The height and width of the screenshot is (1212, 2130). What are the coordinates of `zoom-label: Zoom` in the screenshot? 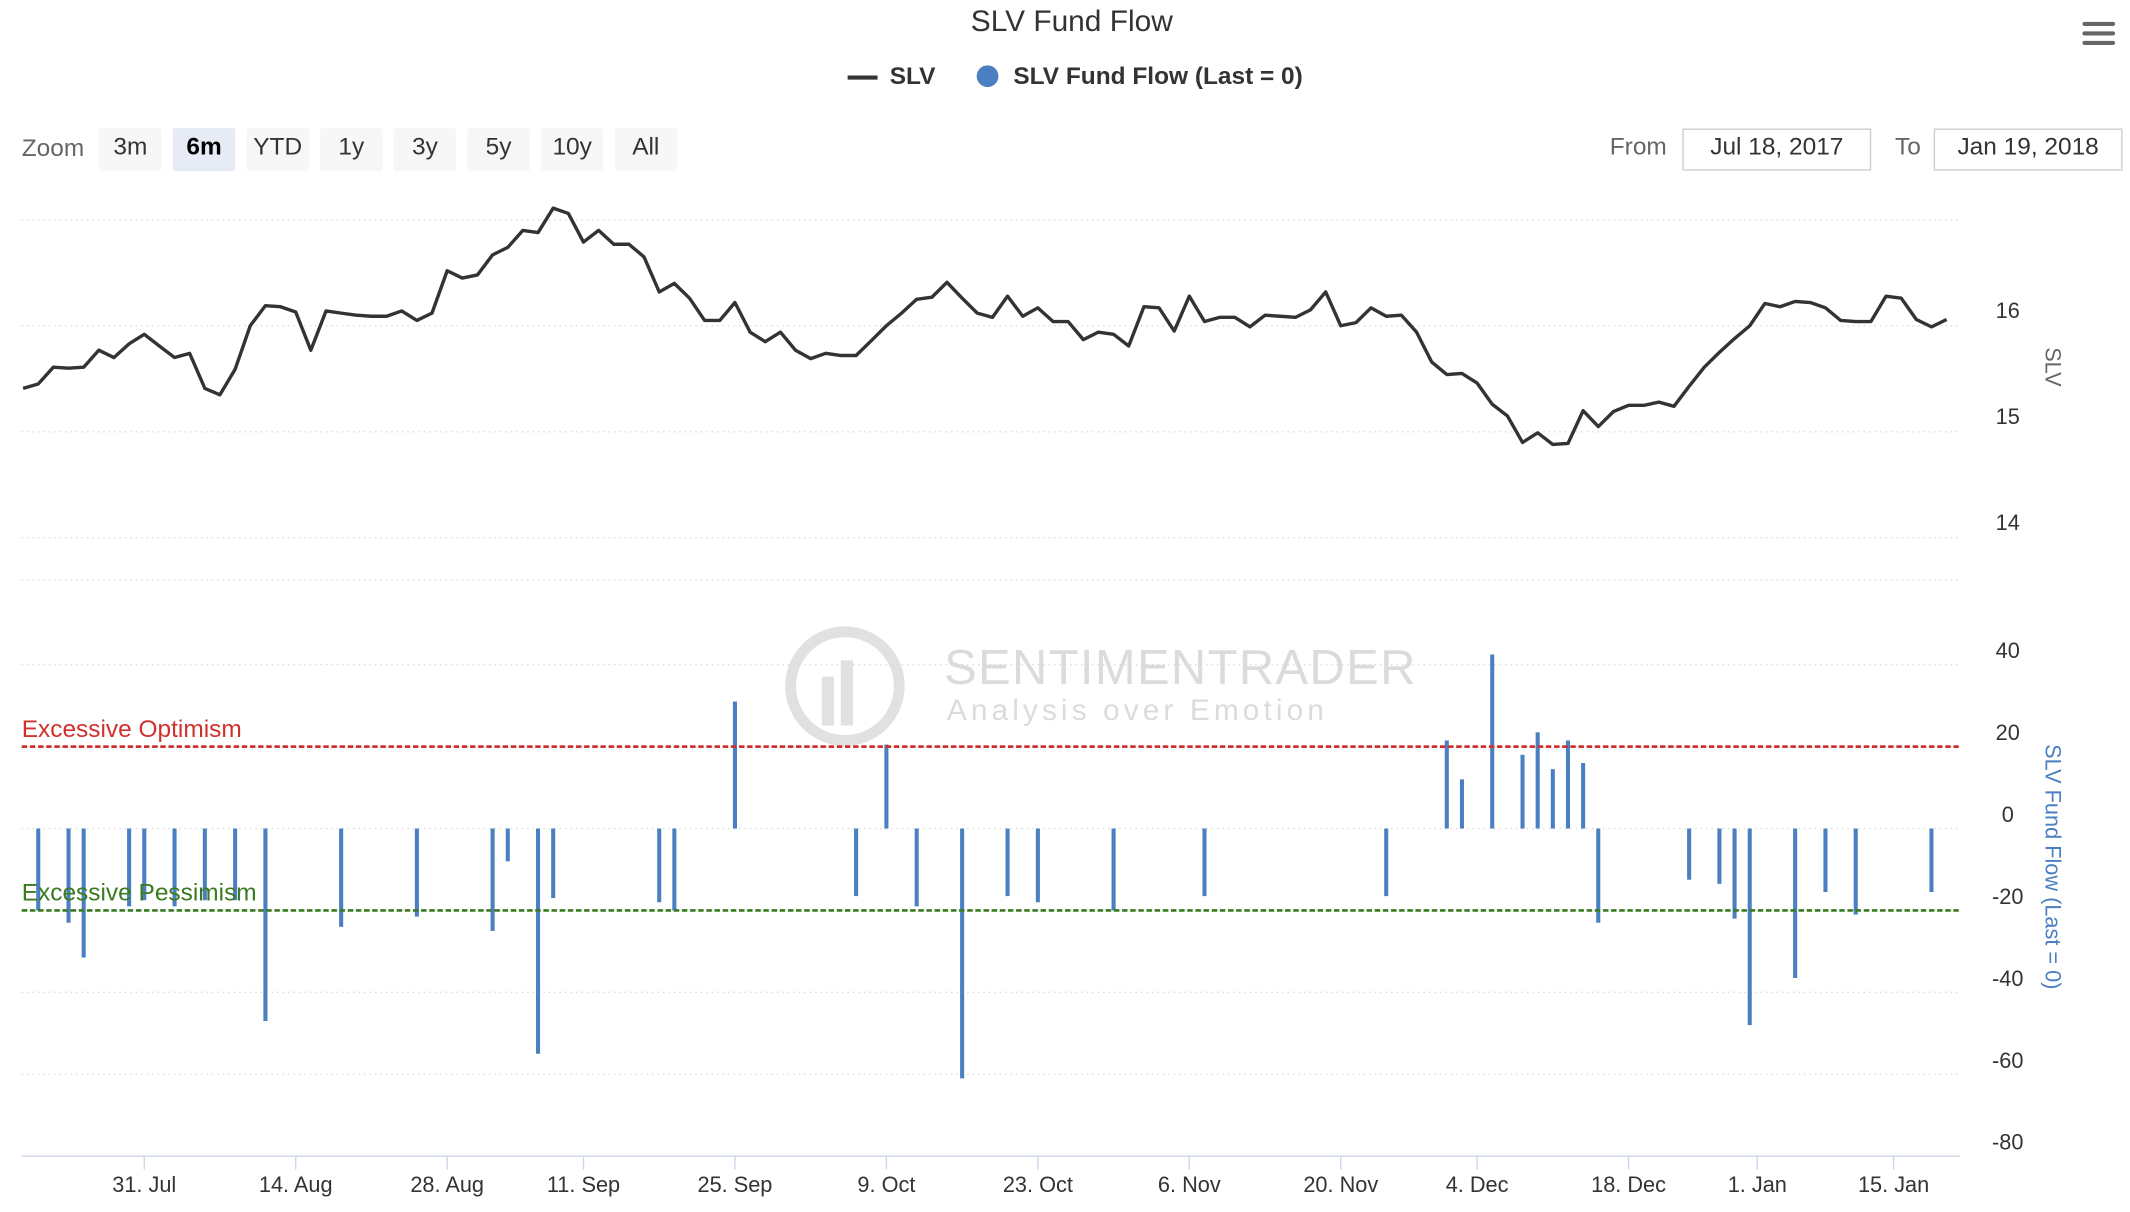 It's located at (53, 148).